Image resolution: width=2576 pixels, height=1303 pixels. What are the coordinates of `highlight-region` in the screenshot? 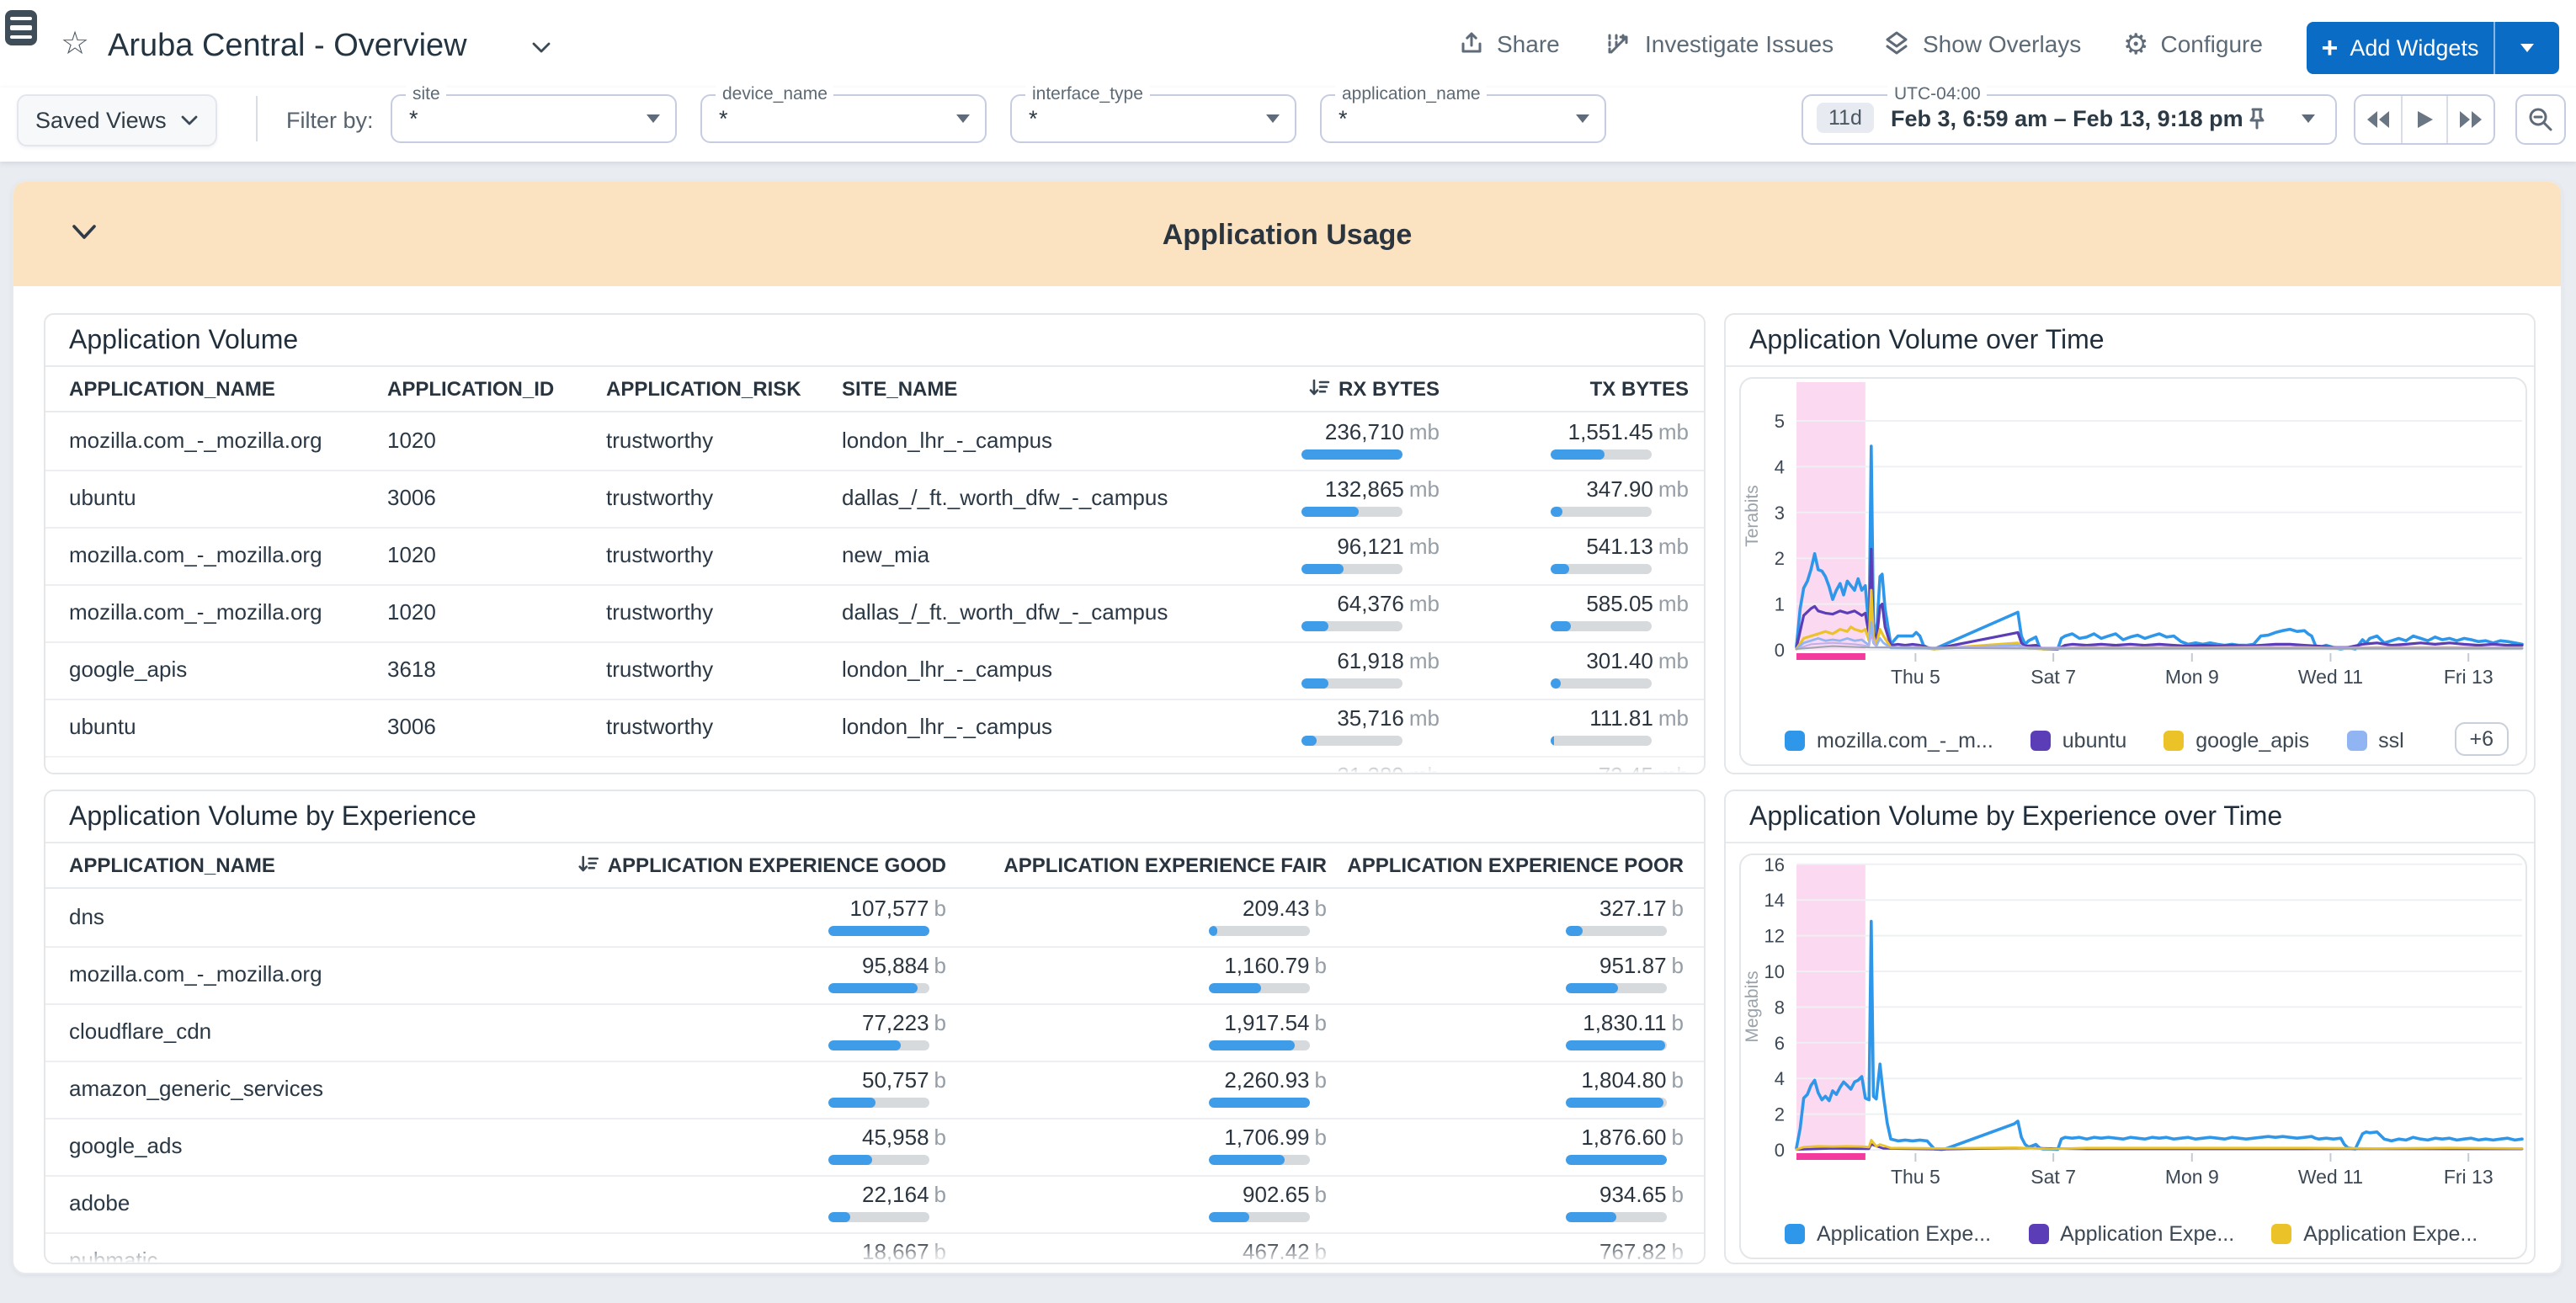 It's located at (1830, 516).